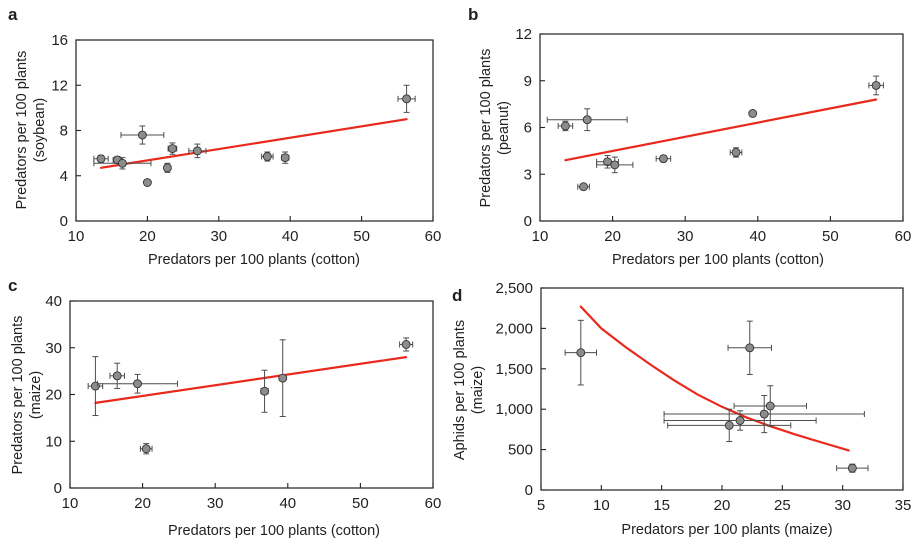 The width and height of the screenshot is (912, 540). What do you see at coordinates (903, 505) in the screenshot?
I see `x-tick-label: 35` at bounding box center [903, 505].